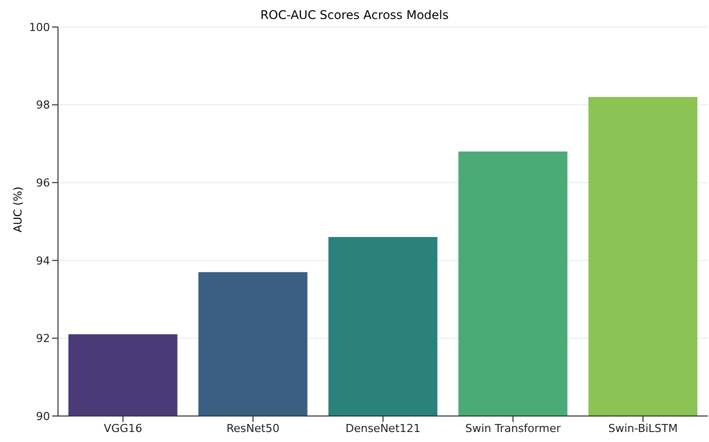  I want to click on x-tick-label: Swin-BiLSTM, so click(643, 428).